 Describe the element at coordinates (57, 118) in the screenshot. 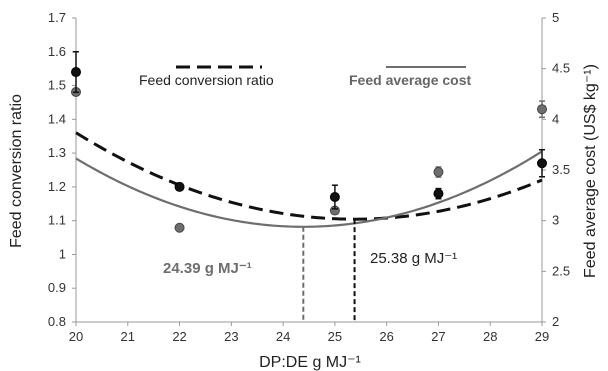

I see `y-left-tick-label: 1.4` at that location.